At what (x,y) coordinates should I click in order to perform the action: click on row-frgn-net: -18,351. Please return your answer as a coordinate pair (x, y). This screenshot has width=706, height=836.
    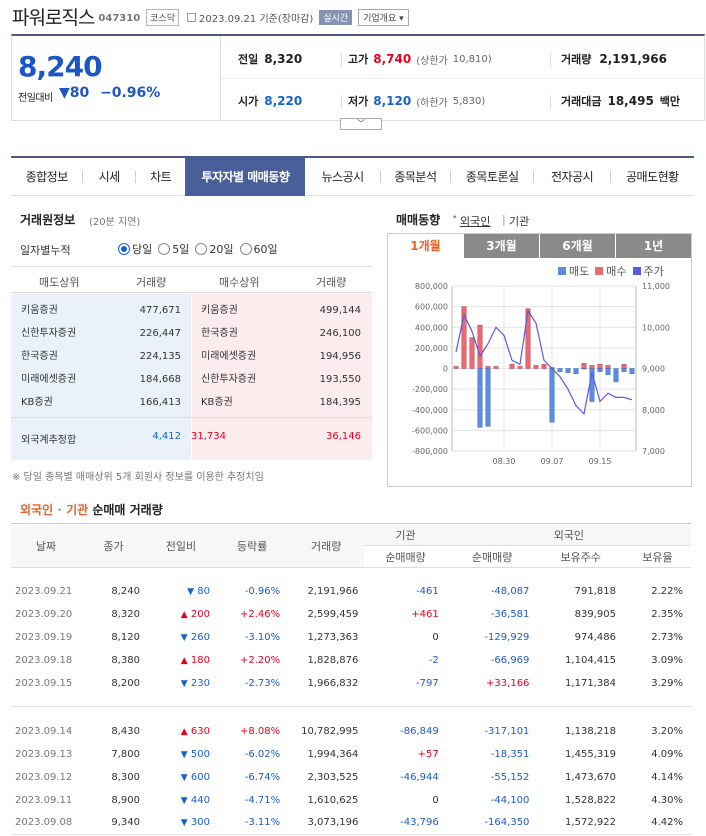
    Looking at the image, I should click on (510, 754).